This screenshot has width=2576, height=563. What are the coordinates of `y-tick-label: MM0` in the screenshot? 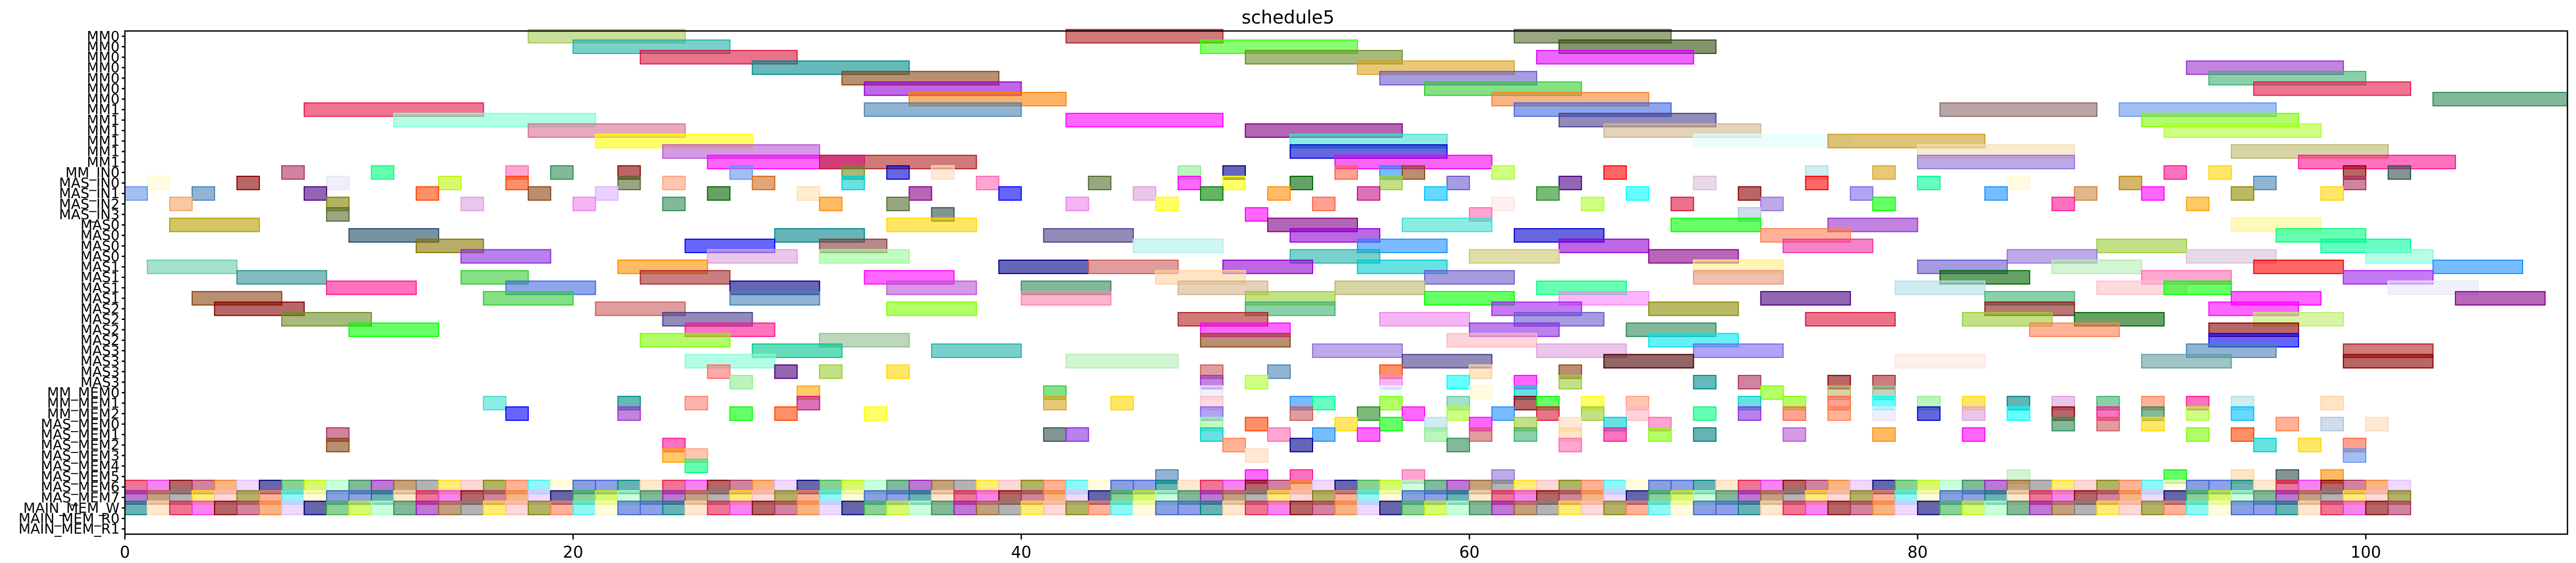 It's located at (103, 47).